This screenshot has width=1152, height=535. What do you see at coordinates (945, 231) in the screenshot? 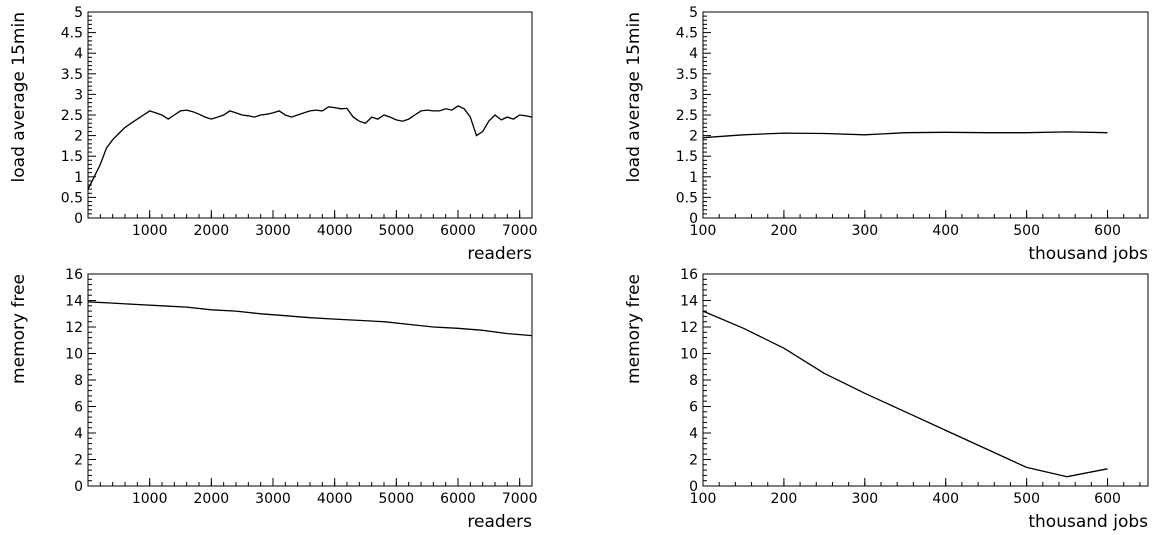
I see `load-jobs-xtick-label: 400` at bounding box center [945, 231].